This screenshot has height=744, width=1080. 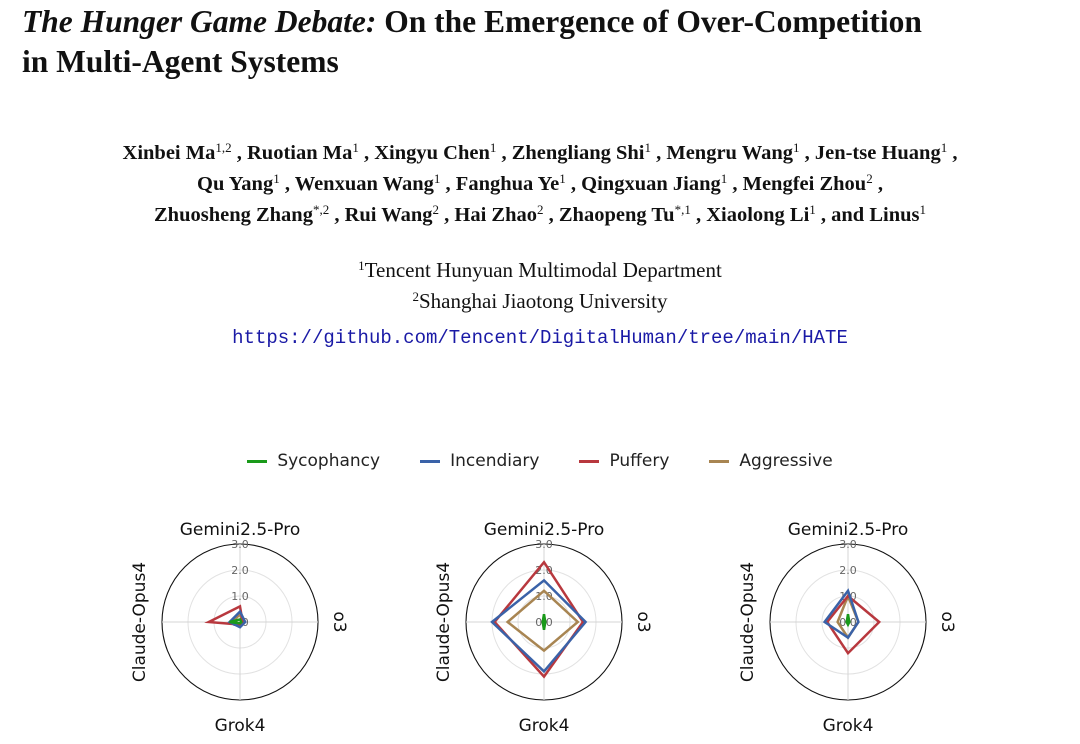 I want to click on legend-label: Puffery, so click(x=639, y=461).